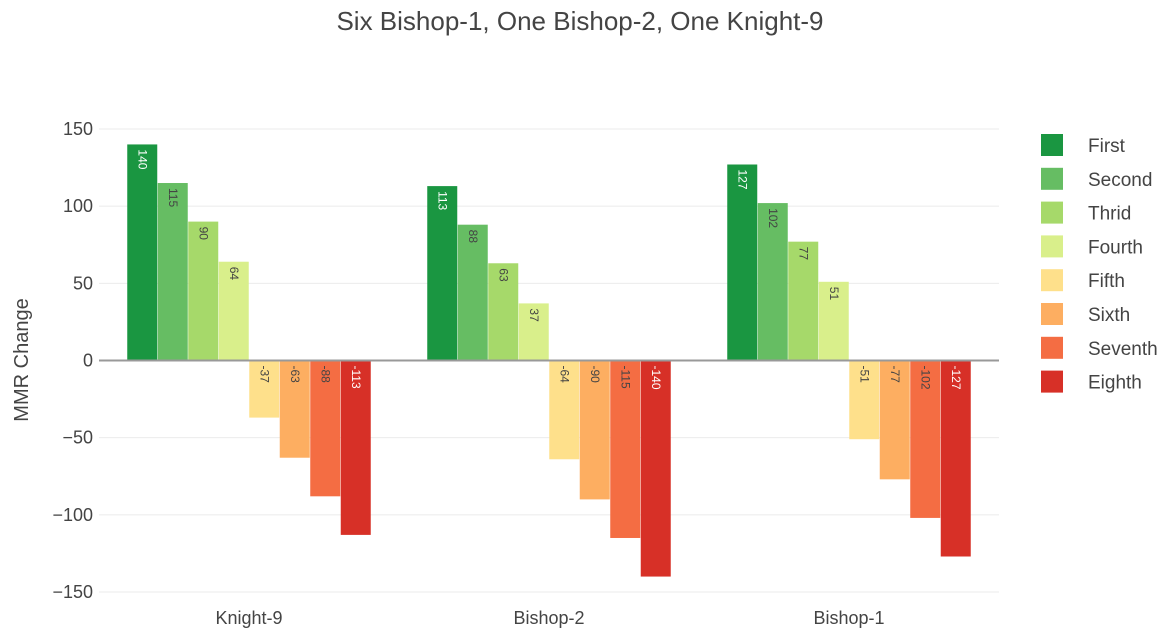  What do you see at coordinates (1123, 349) in the screenshot?
I see `legend-label: Seventh` at bounding box center [1123, 349].